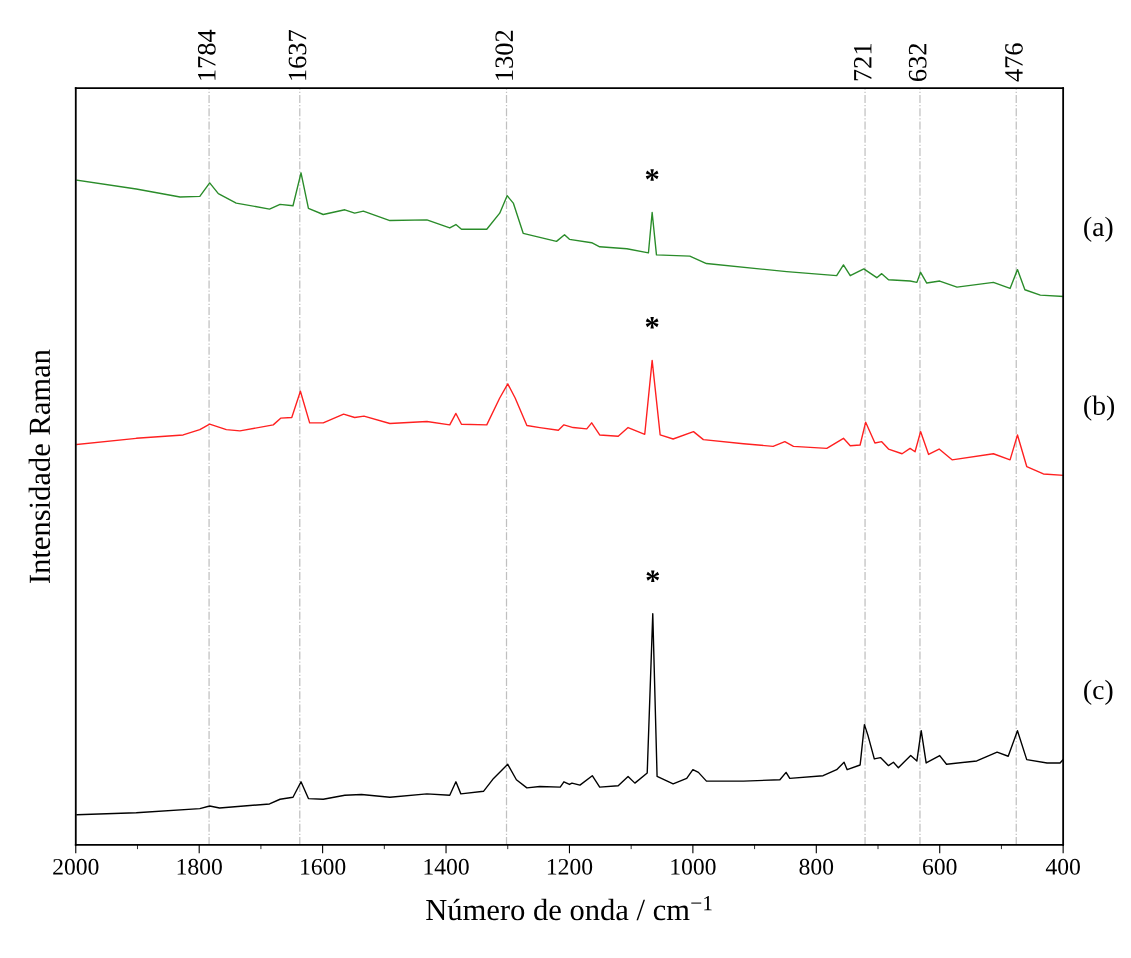 The height and width of the screenshot is (958, 1131). What do you see at coordinates (1062, 866) in the screenshot?
I see `x-tick-label: 400` at bounding box center [1062, 866].